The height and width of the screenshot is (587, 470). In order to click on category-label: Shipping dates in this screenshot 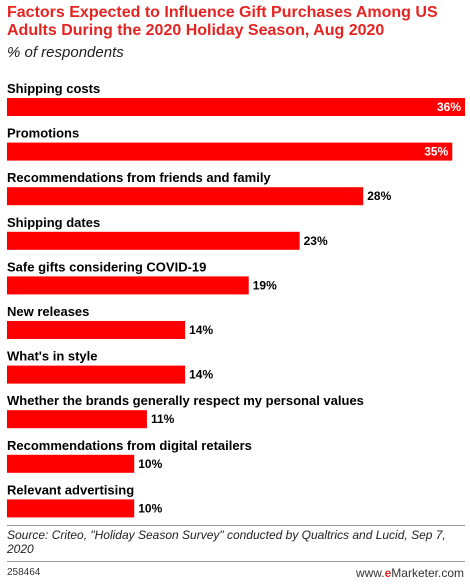, I will do `click(53, 222)`.